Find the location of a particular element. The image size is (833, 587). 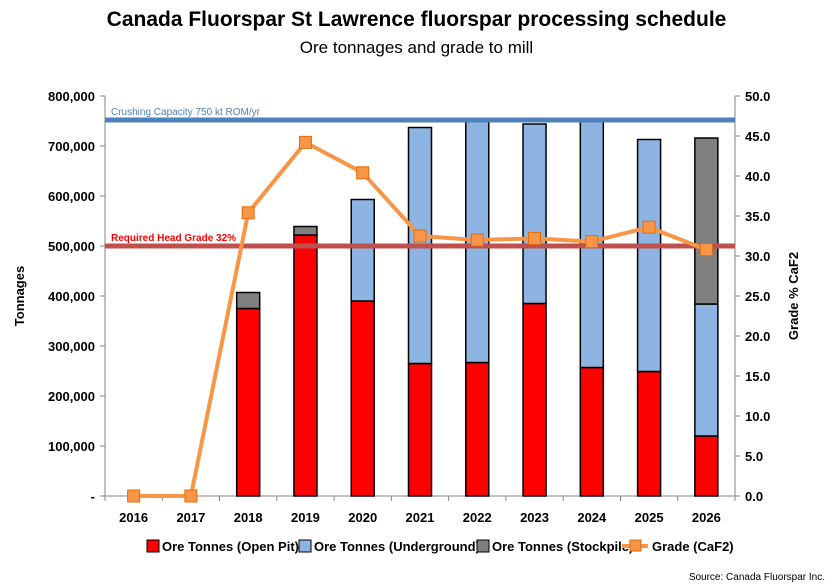

x-tick-label: 2018 is located at coordinates (248, 517).